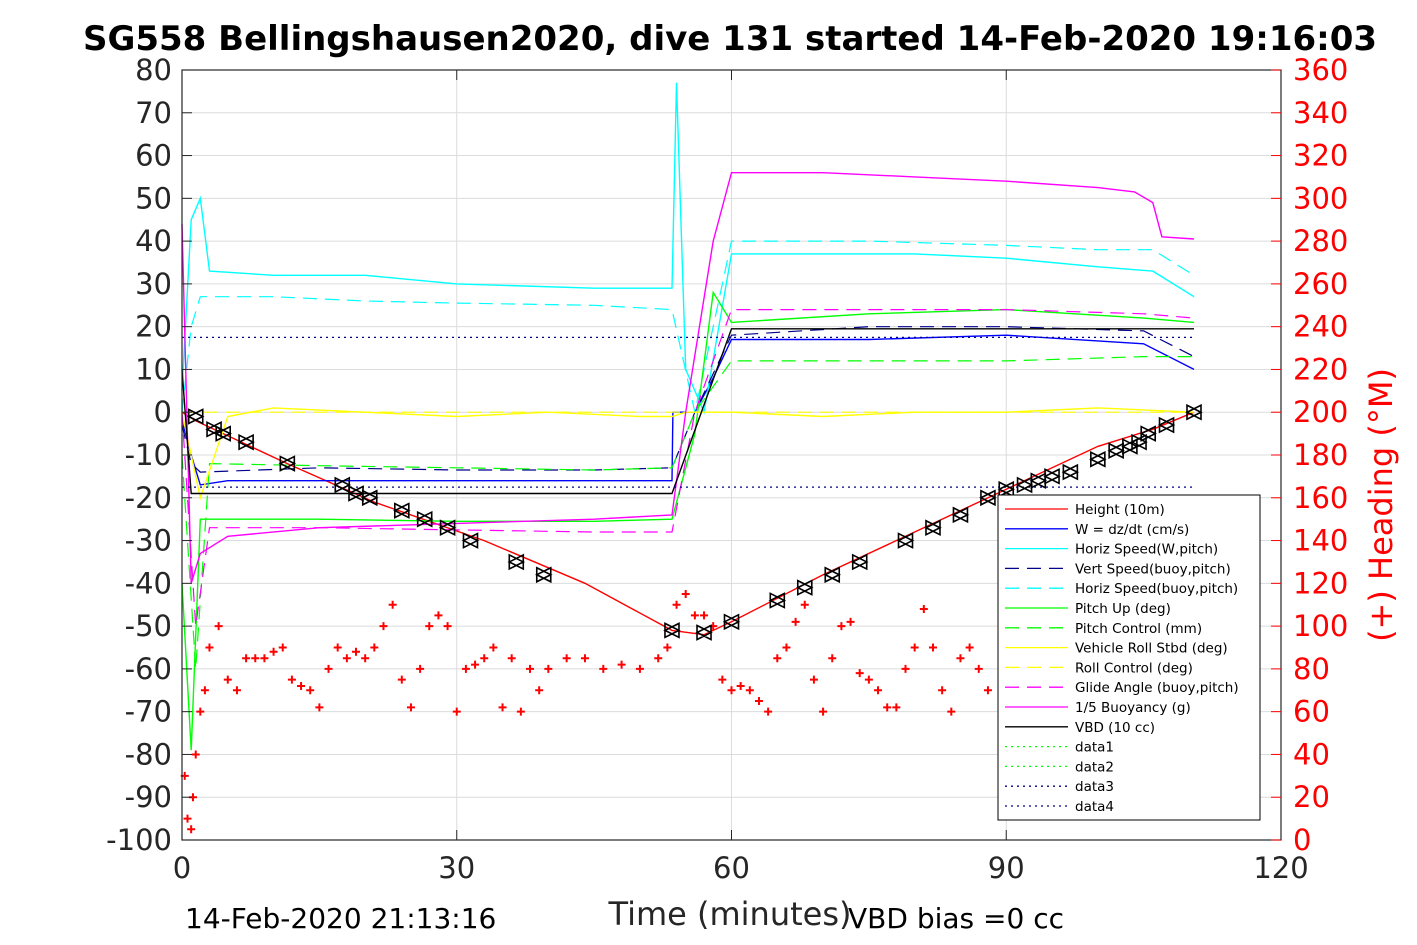 Image resolution: width=1417 pixels, height=945 pixels. Describe the element at coordinates (1094, 787) in the screenshot. I see `legend-label-15: data3` at that location.